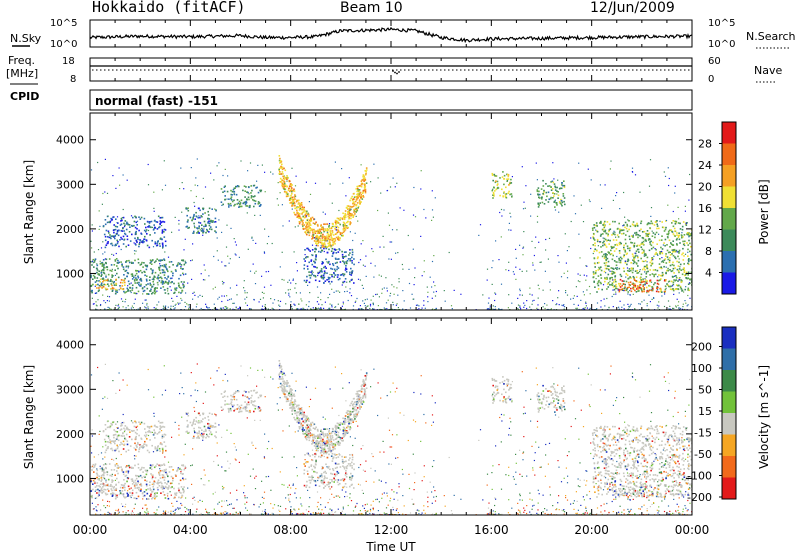 The image size is (800, 554). I want to click on nave-right-tick-top: 60, so click(714, 61).